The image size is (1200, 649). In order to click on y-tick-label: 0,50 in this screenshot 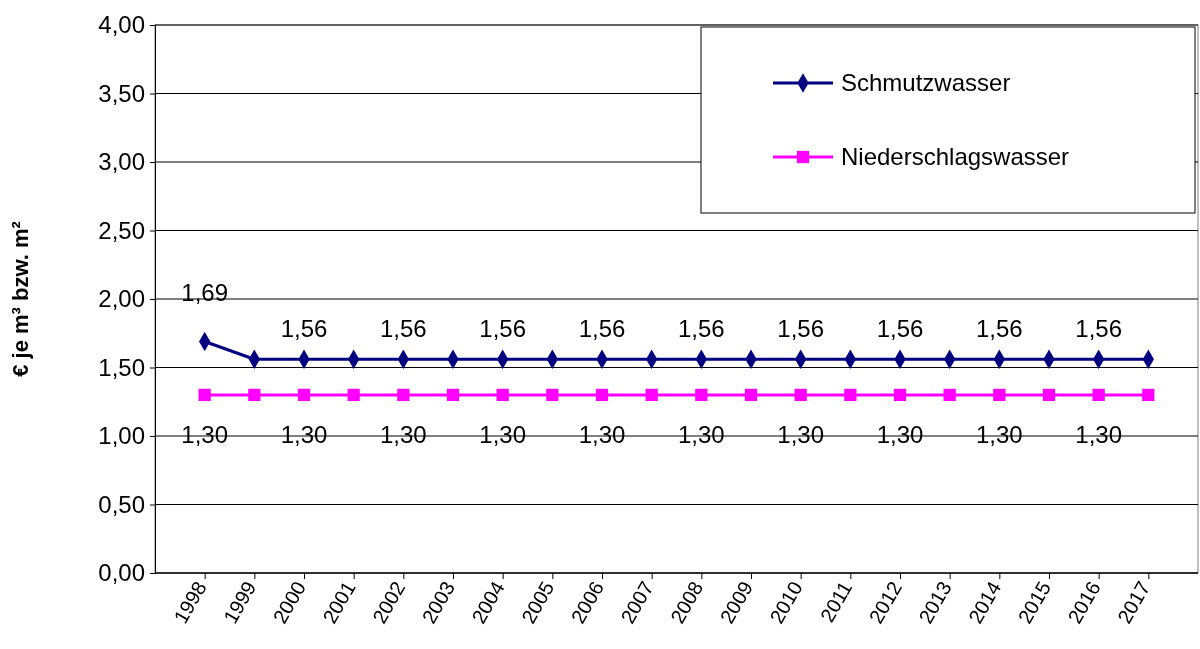, I will do `click(121, 504)`.